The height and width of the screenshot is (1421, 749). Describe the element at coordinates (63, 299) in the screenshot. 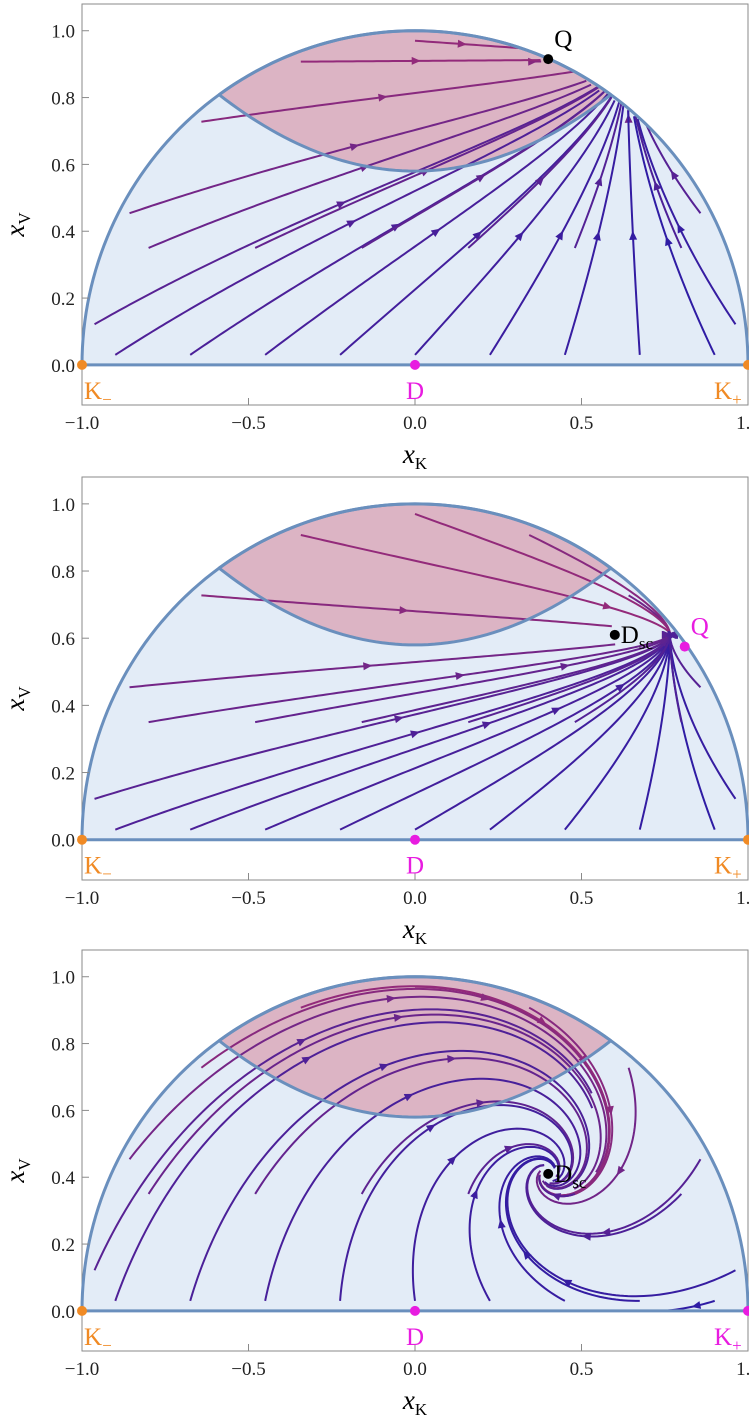

I see `y-tick-label: 0.2` at that location.